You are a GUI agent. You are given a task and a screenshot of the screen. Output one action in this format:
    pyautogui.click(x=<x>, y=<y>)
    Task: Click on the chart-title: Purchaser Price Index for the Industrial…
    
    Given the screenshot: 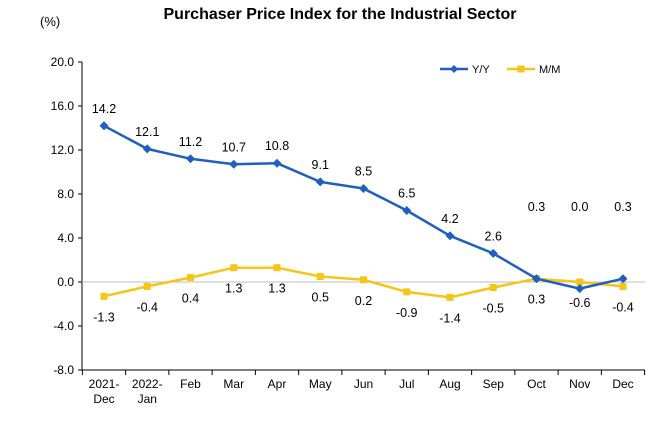 What is the action you would take?
    pyautogui.click(x=340, y=14)
    